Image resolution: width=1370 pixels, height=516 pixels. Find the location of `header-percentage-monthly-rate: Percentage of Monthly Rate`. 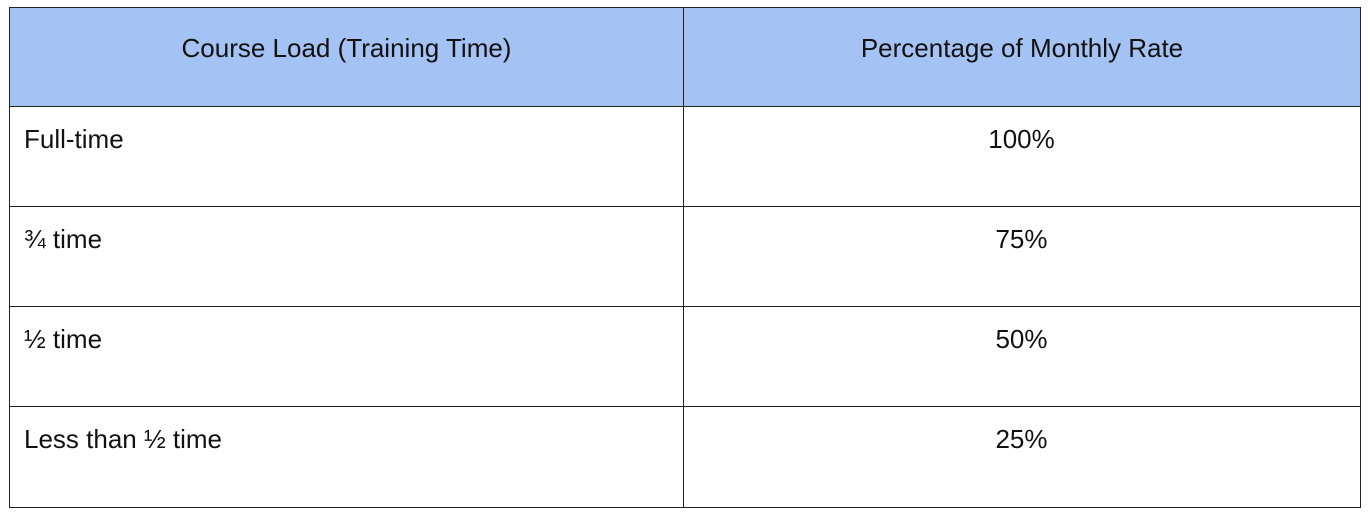

header-percentage-monthly-rate: Percentage of Monthly Rate is located at coordinates (1022, 57).